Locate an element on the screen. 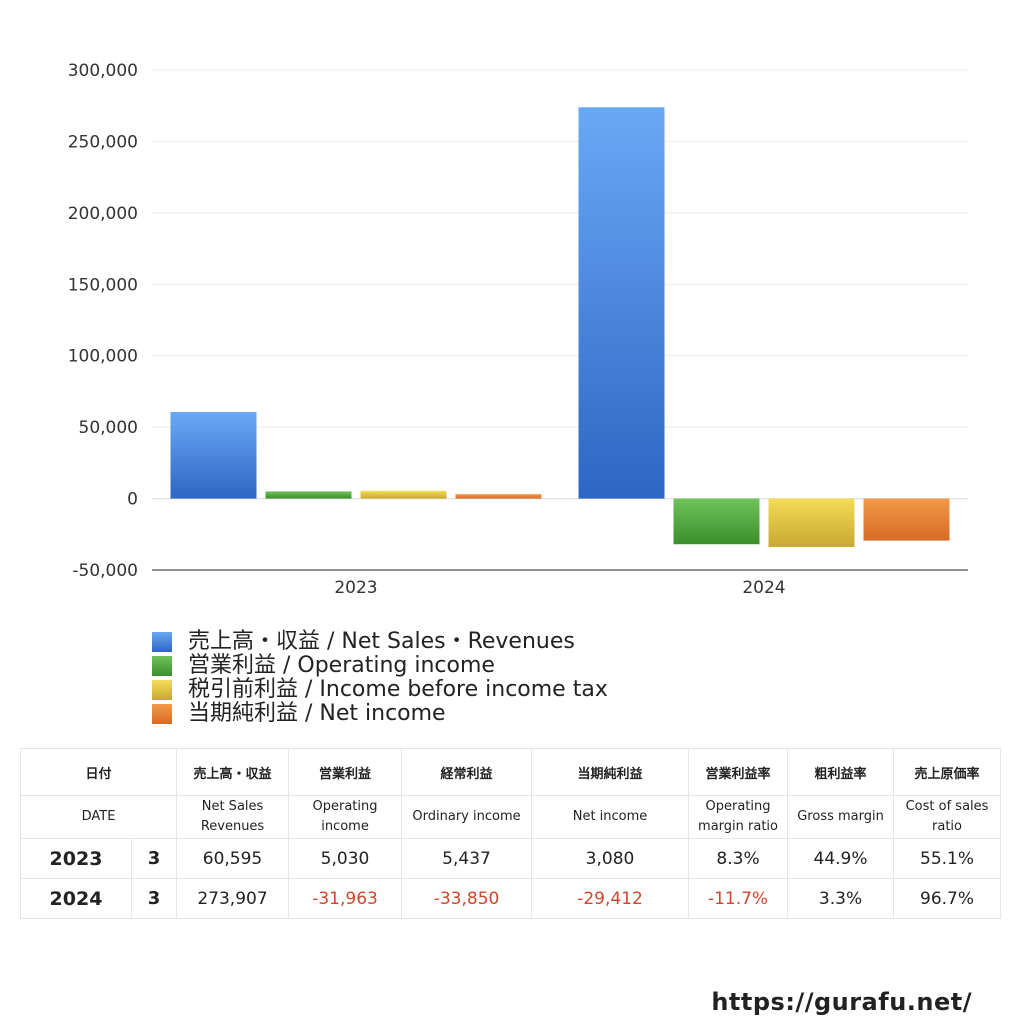  sales-cell: 60,595 is located at coordinates (233, 858).